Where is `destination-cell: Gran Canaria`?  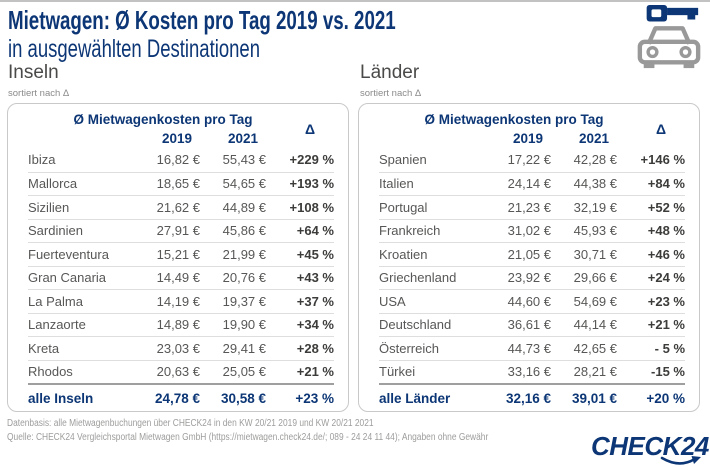
destination-cell: Gran Canaria is located at coordinates (67, 278).